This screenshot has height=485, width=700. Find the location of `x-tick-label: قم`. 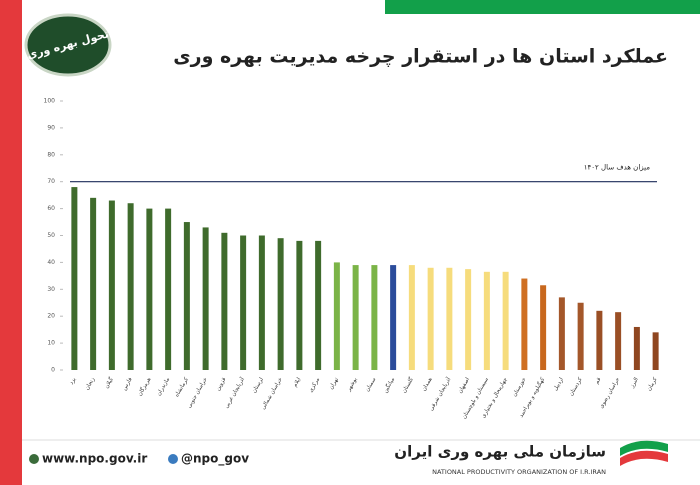

x-tick-label: قم is located at coordinates (598, 380).